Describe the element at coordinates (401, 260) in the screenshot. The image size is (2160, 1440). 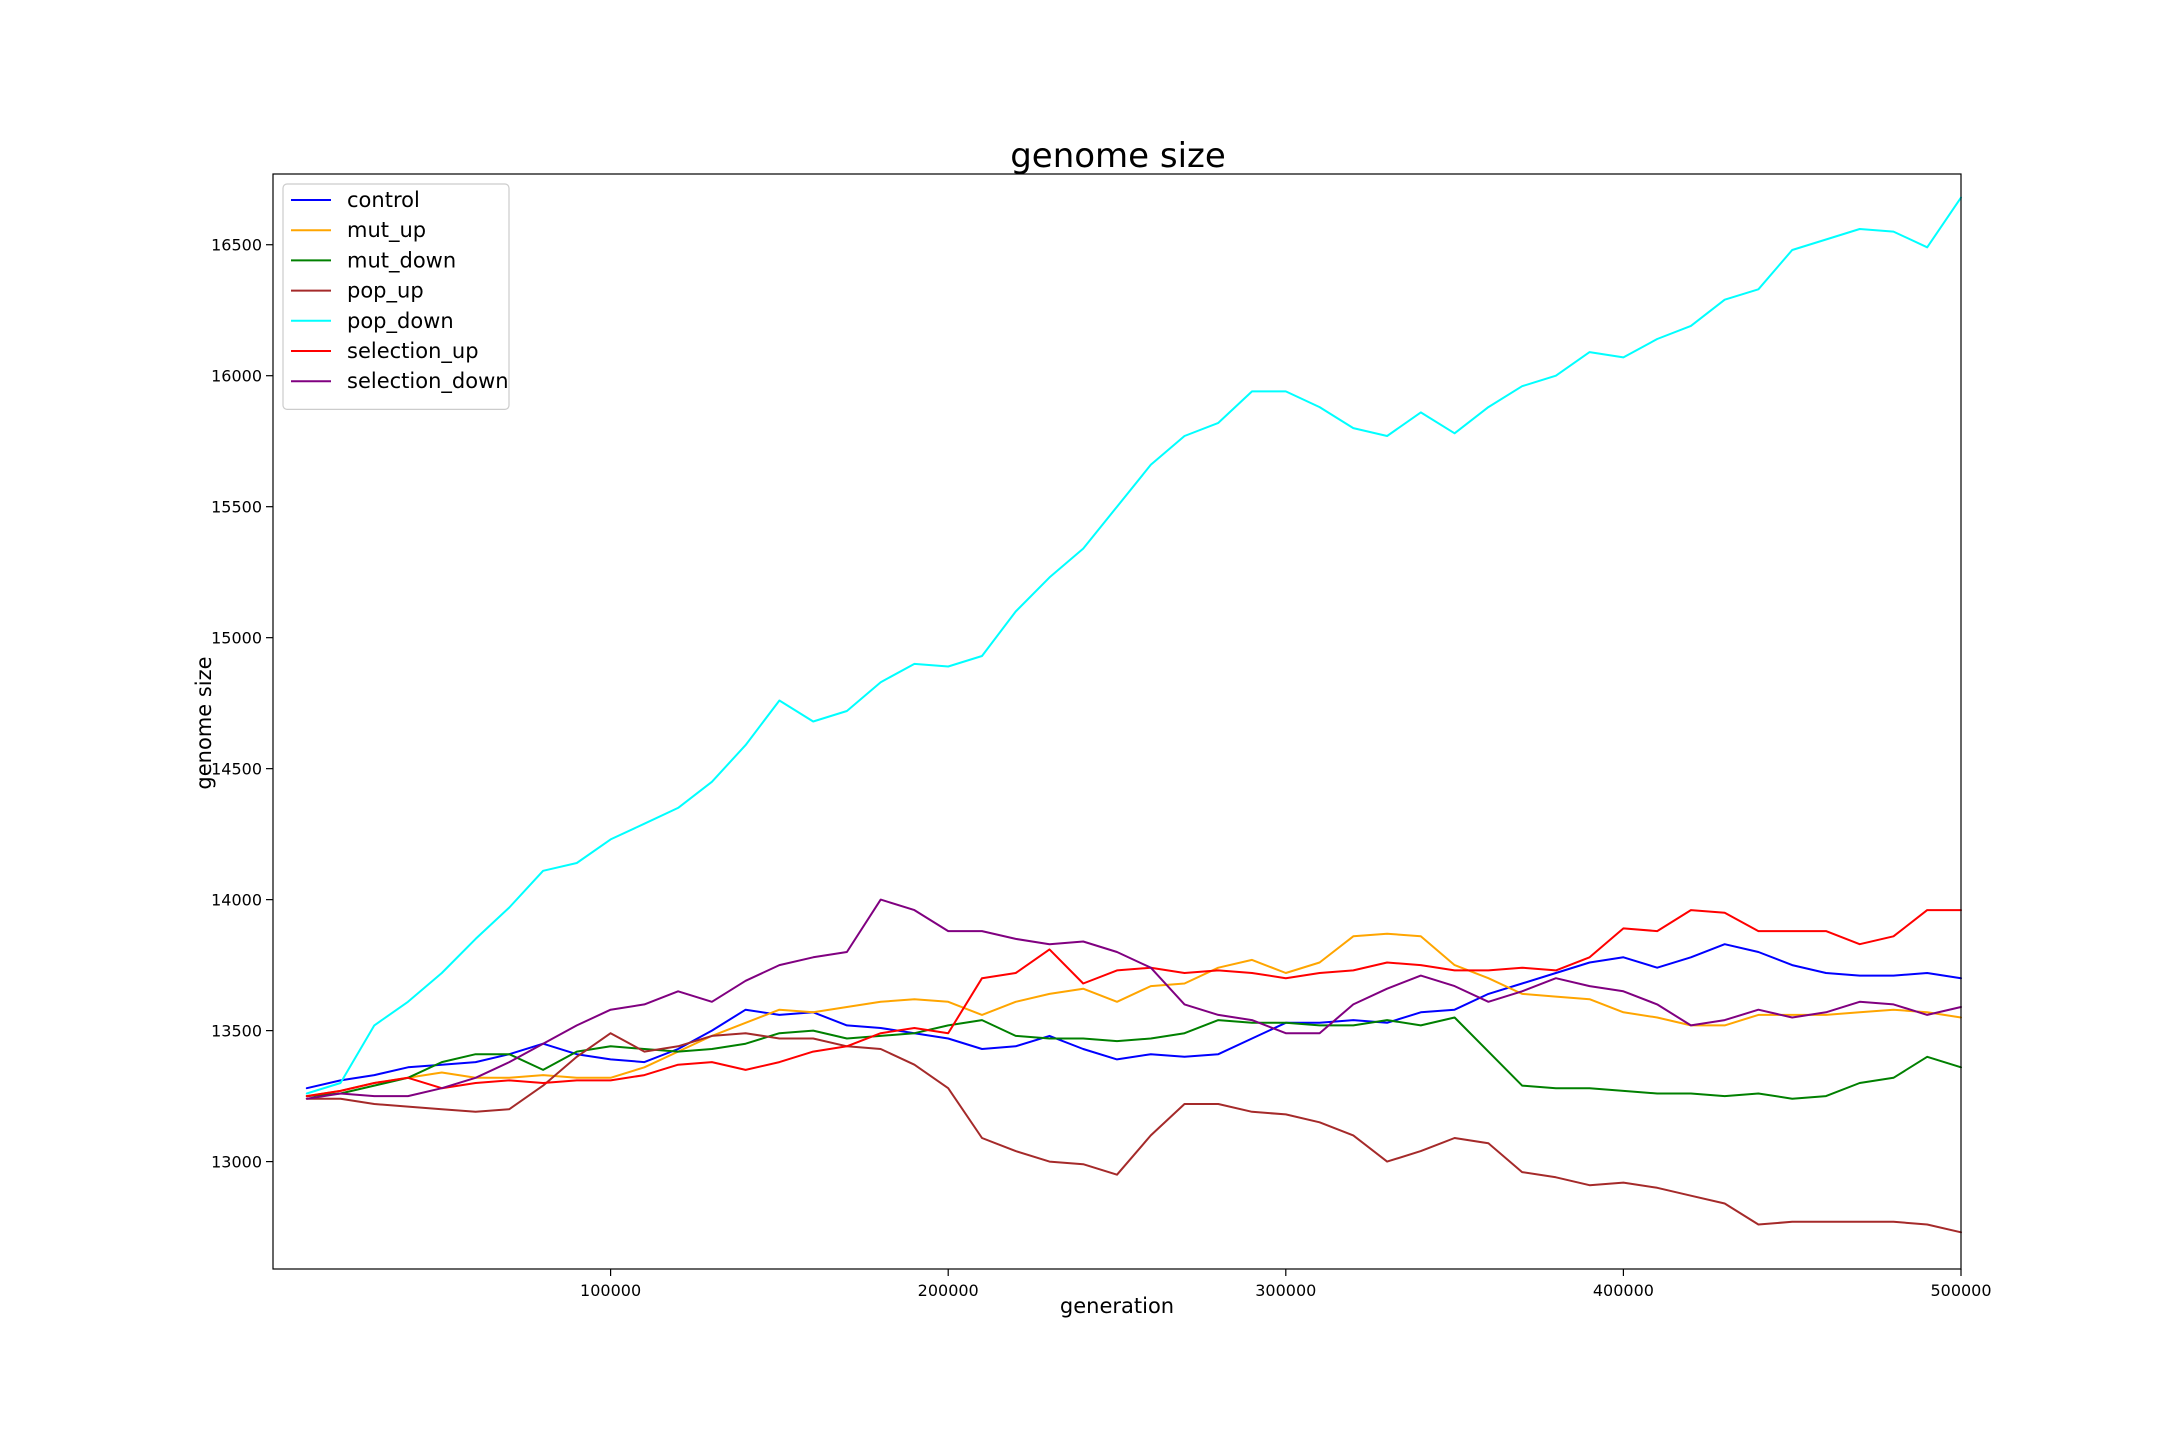
I see `legend-label-mut_down: mut_down` at that location.